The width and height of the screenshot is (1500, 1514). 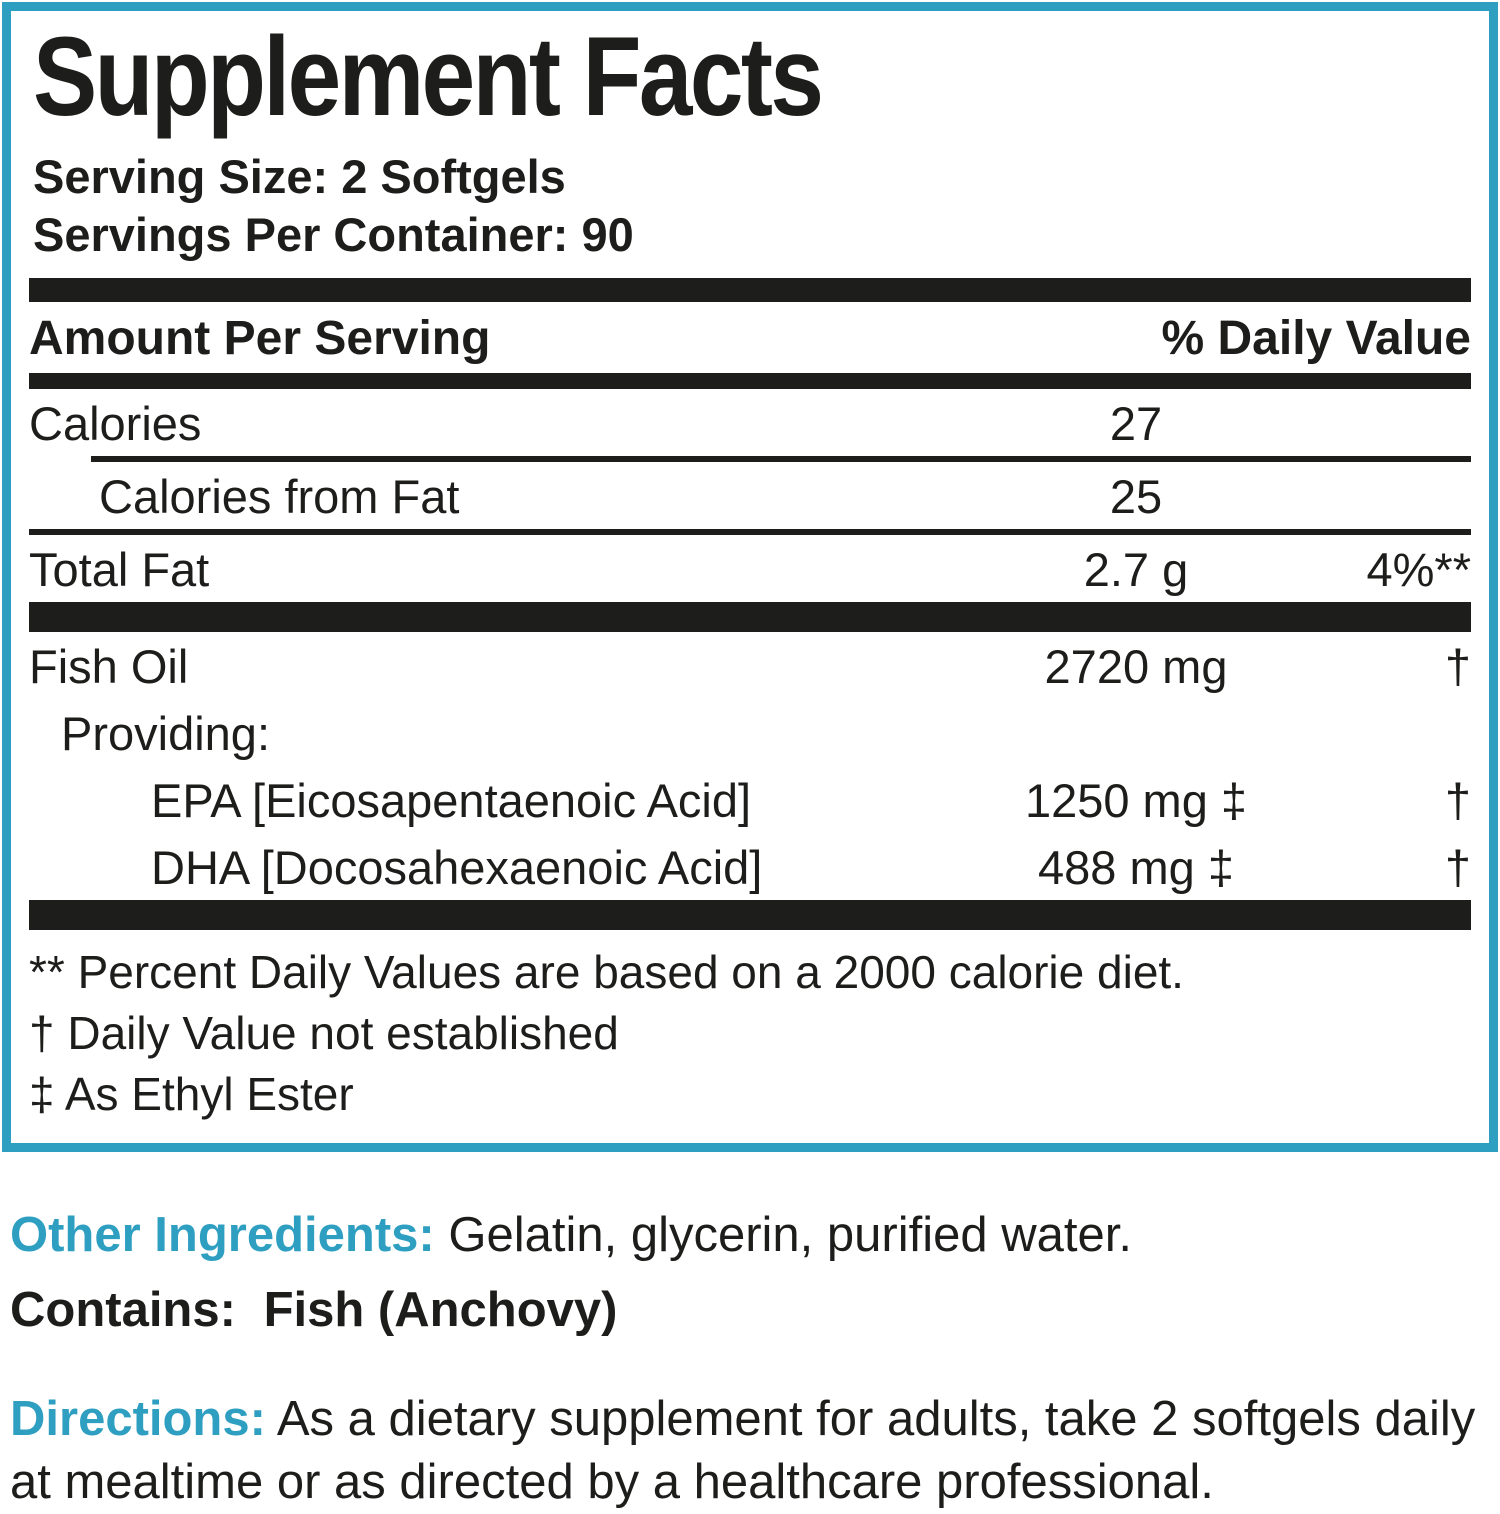 I want to click on nutrient-amount: 2720 mg, so click(x=1136, y=666).